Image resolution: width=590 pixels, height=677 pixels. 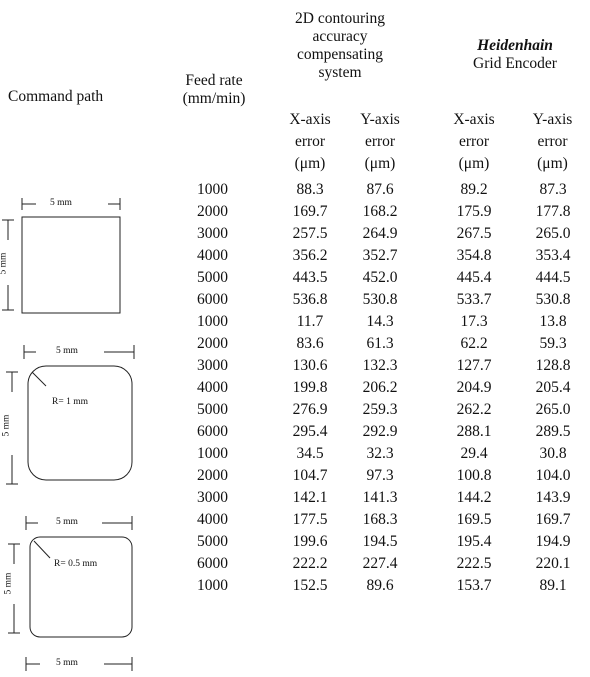 What do you see at coordinates (553, 321) in the screenshot?
I see `hd-y-cell: 13.8` at bounding box center [553, 321].